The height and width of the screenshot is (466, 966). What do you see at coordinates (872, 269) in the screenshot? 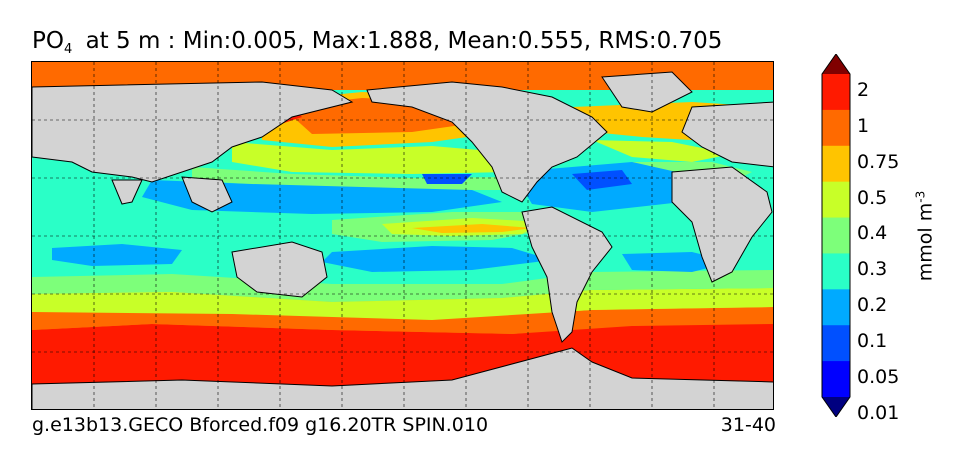
I see `colorbar-tick-label: 0.3` at bounding box center [872, 269].